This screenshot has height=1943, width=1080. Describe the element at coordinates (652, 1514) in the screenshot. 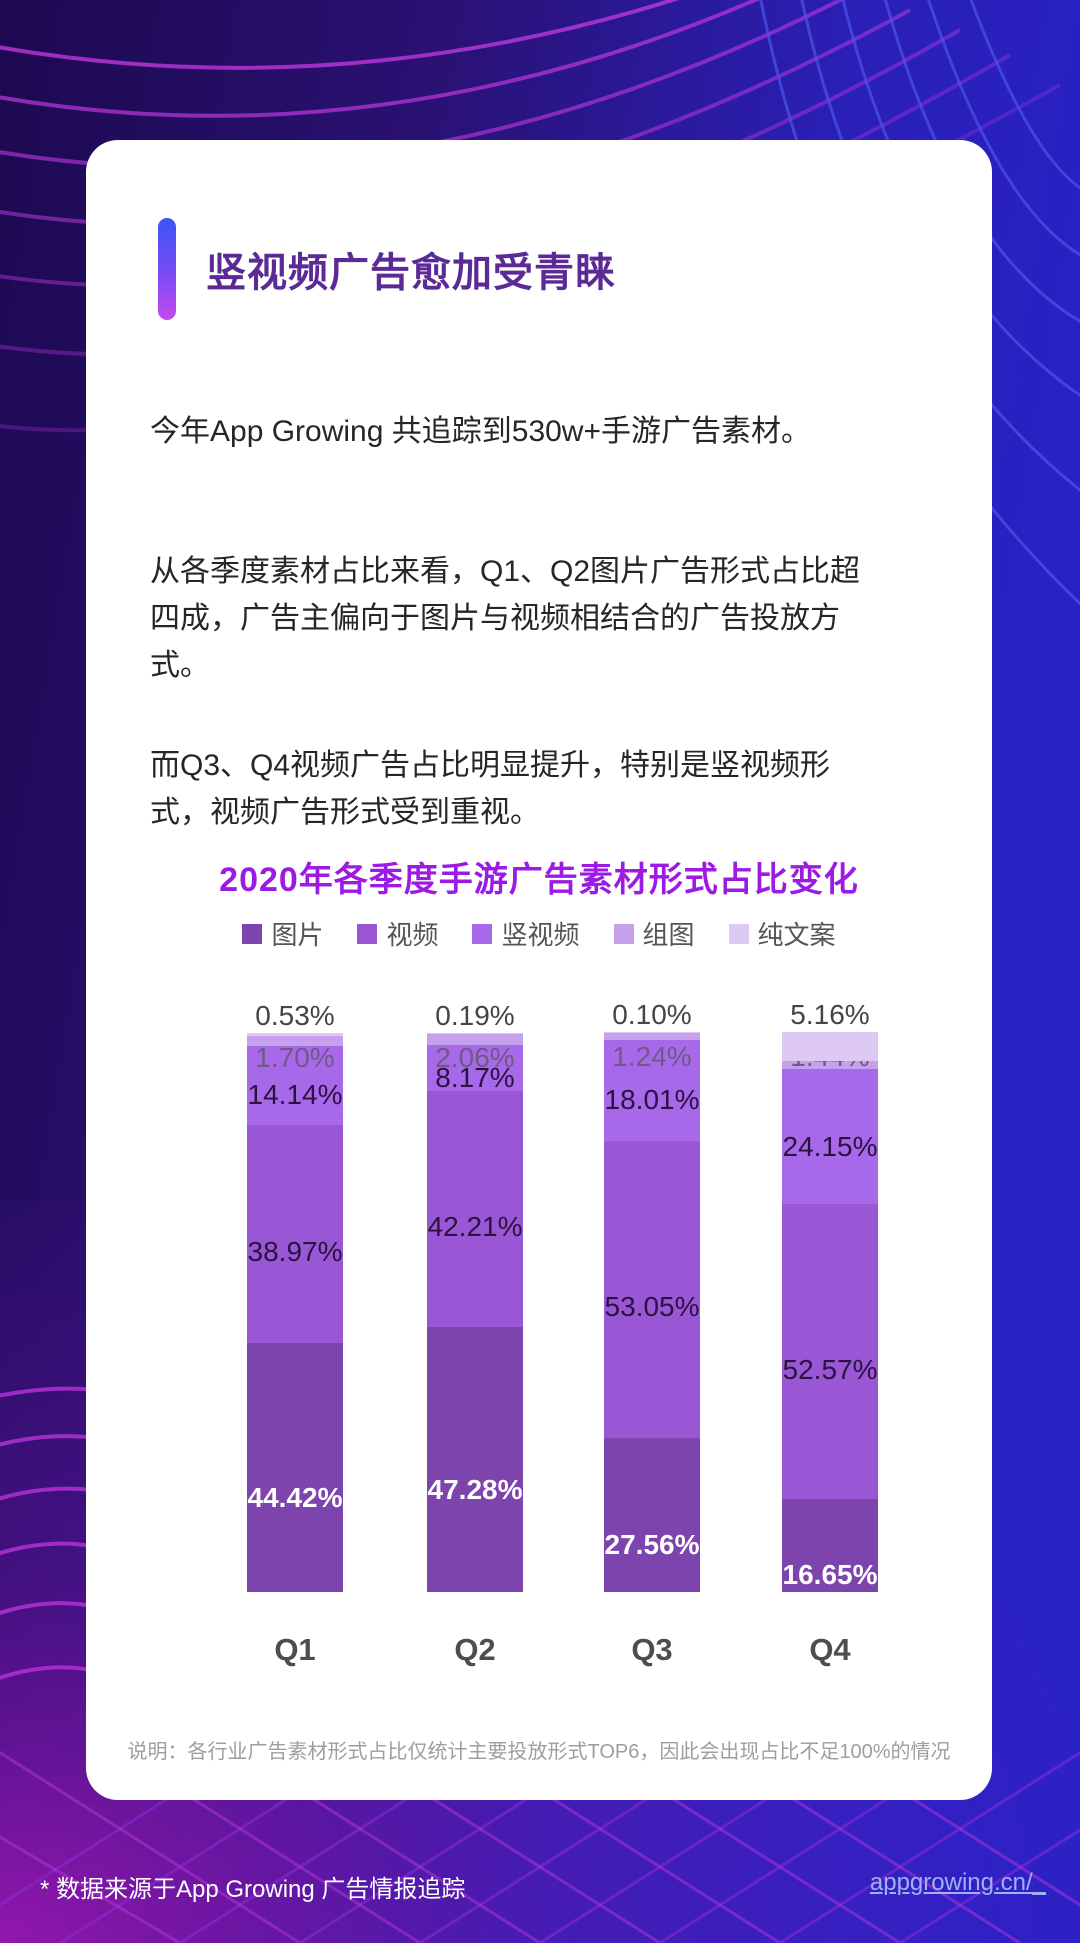

I see `bar-segment-image-q3` at that location.